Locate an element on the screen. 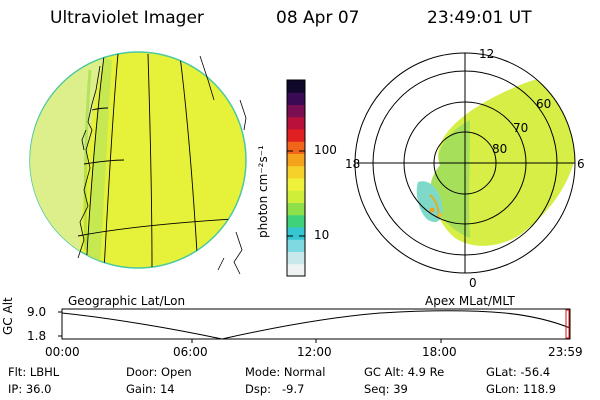  status-glat: GLat: -56.4 is located at coordinates (518, 372).